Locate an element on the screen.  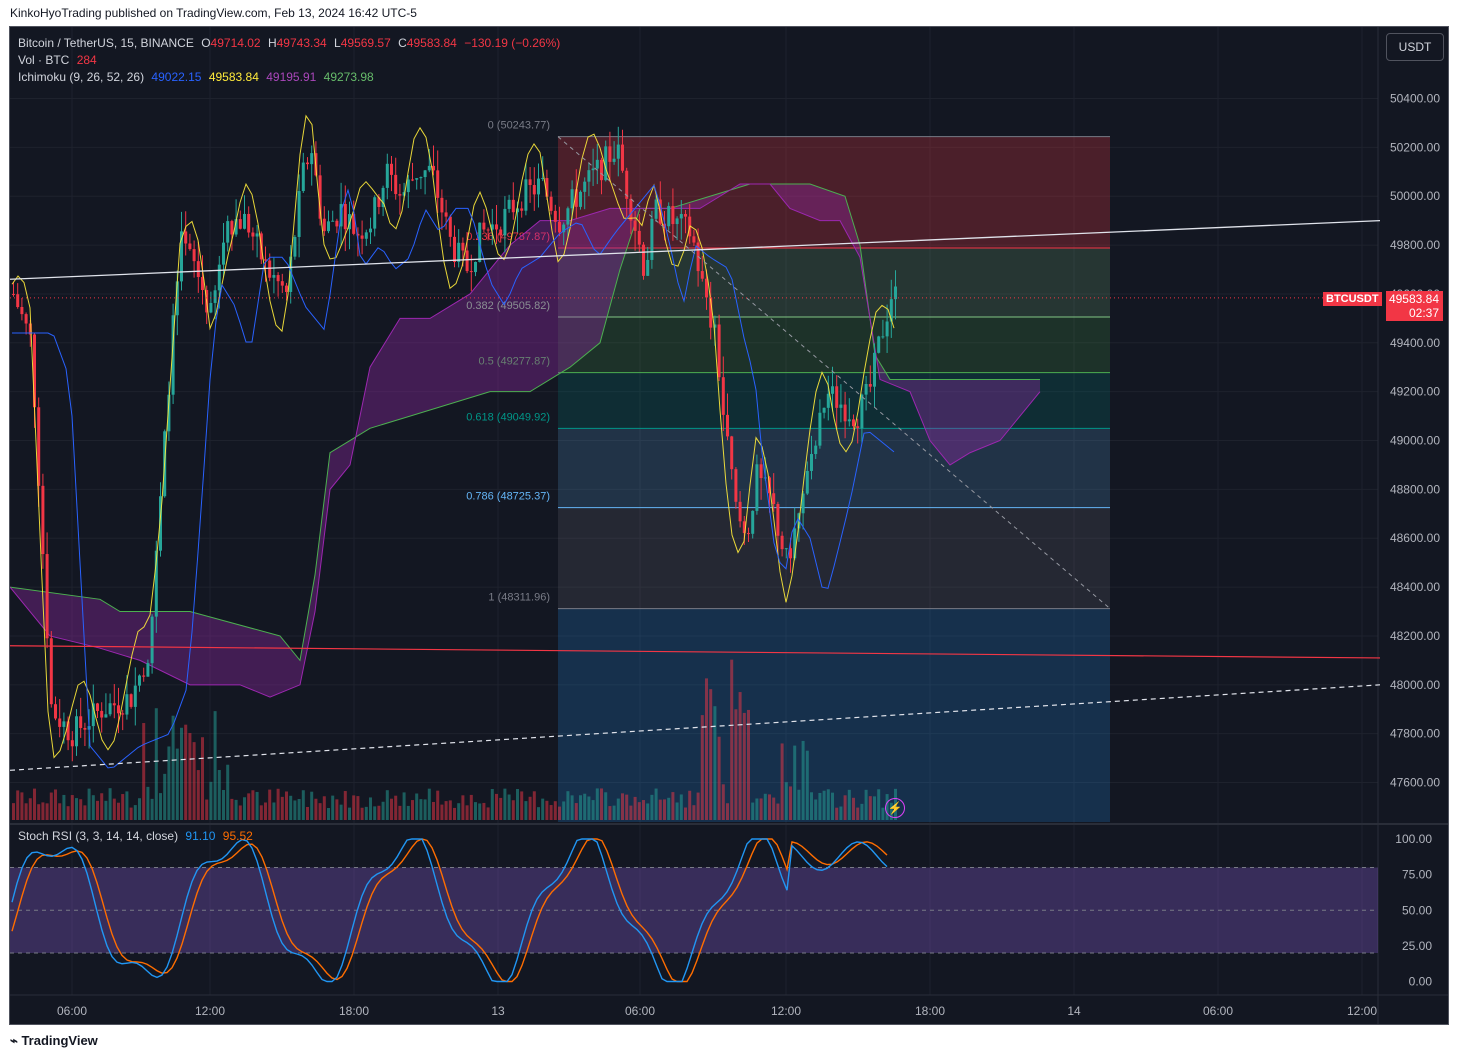
symbol-title: Bitcoin / TetherUS, 15, BINANCE is located at coordinates (106, 43).